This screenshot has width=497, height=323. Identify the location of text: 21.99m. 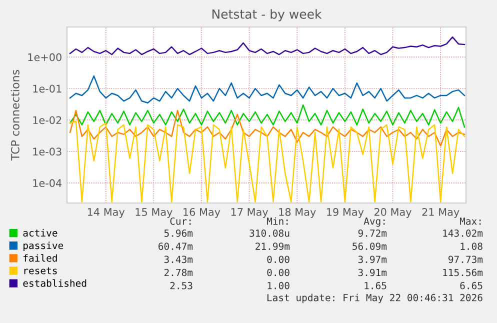
(273, 246).